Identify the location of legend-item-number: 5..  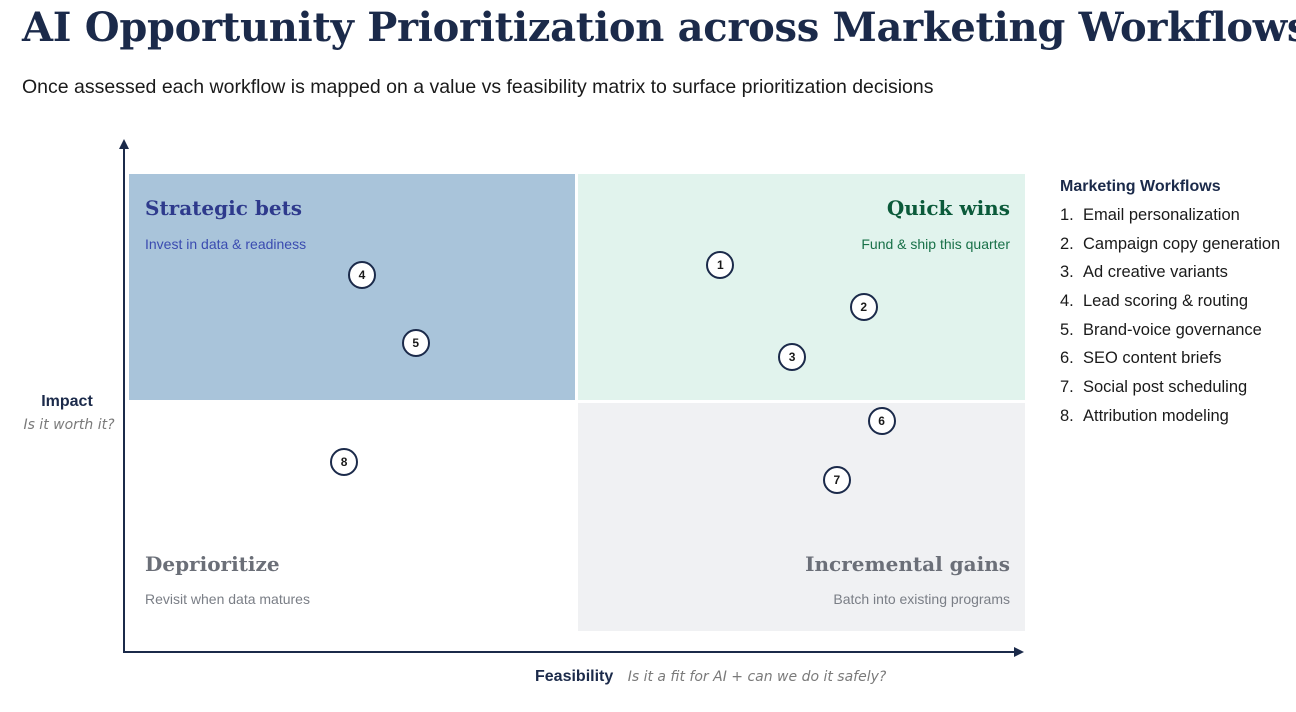
(1067, 329).